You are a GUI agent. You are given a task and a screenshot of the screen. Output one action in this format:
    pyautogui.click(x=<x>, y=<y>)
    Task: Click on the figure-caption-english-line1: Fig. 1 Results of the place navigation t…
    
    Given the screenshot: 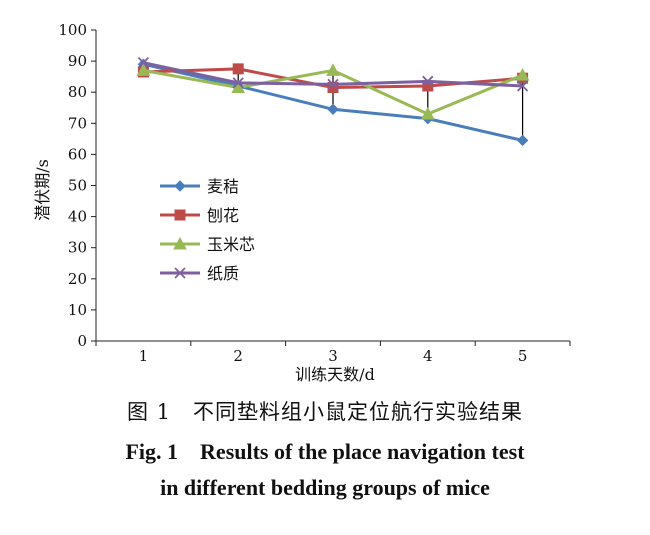 What is the action you would take?
    pyautogui.click(x=325, y=451)
    